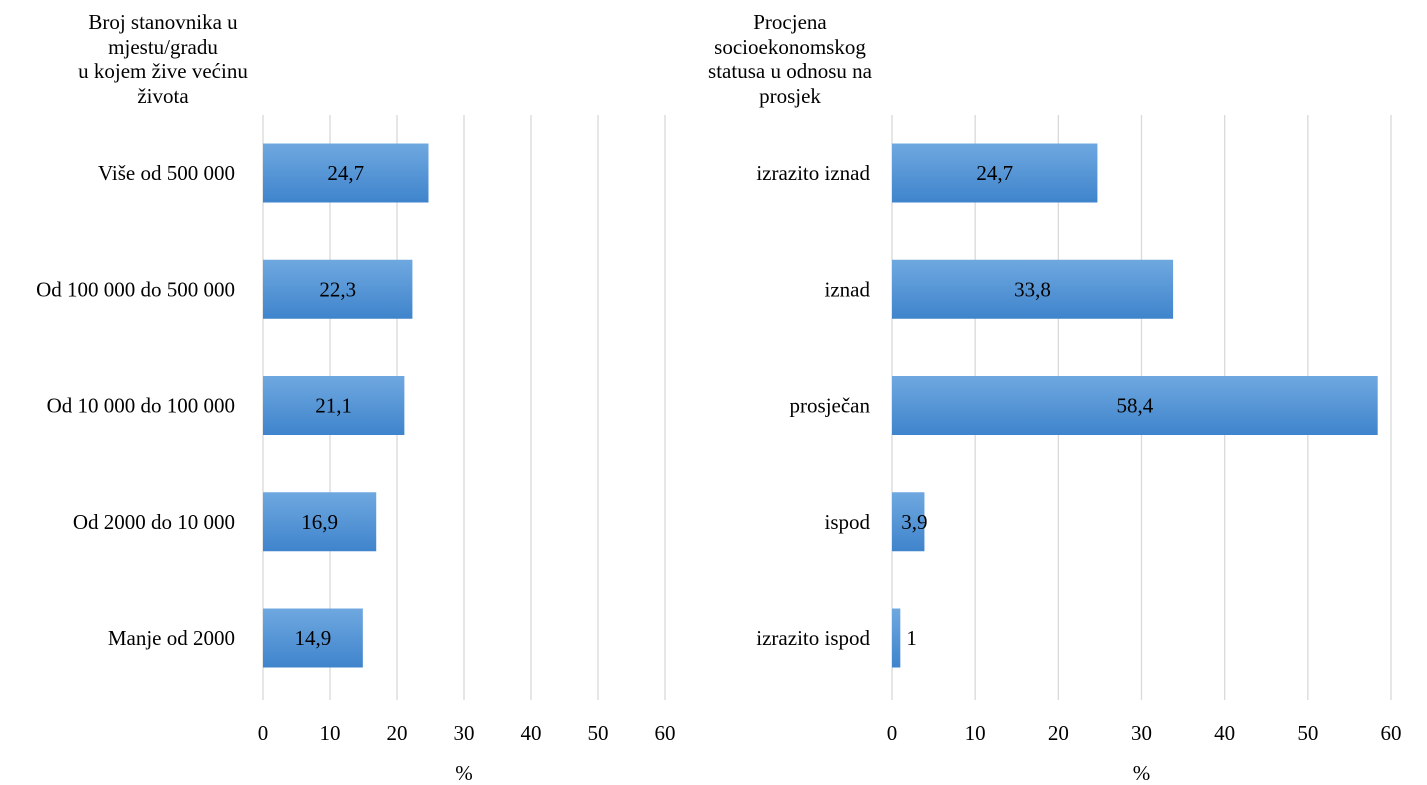 The height and width of the screenshot is (785, 1427). Describe the element at coordinates (163, 95) in the screenshot. I see `title-line: života` at that location.